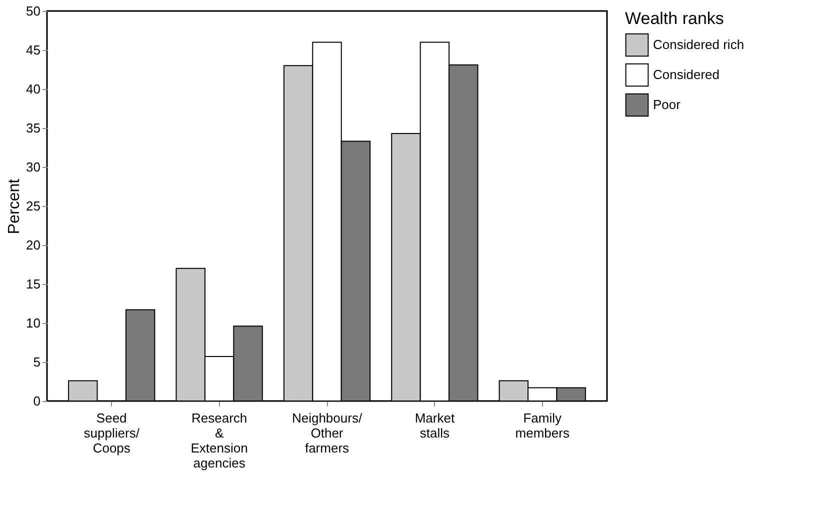  I want to click on y-tick-label: 15, so click(33, 284).